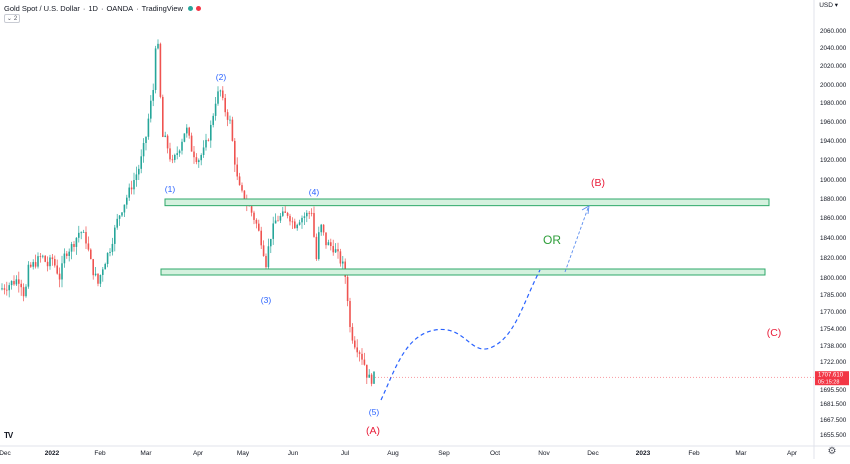  What do you see at coordinates (833, 278) in the screenshot?
I see `price-tick-label: 1800.000` at bounding box center [833, 278].